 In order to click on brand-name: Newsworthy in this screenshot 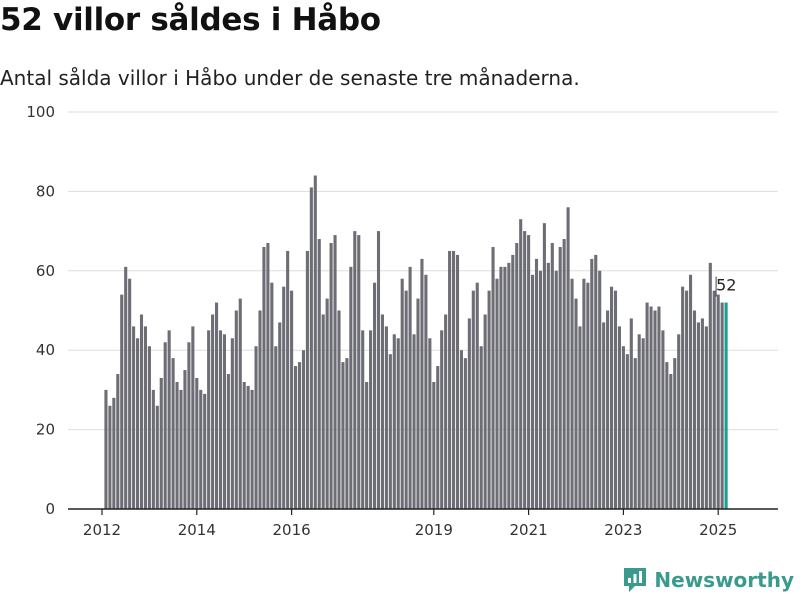, I will do `click(724, 580)`.